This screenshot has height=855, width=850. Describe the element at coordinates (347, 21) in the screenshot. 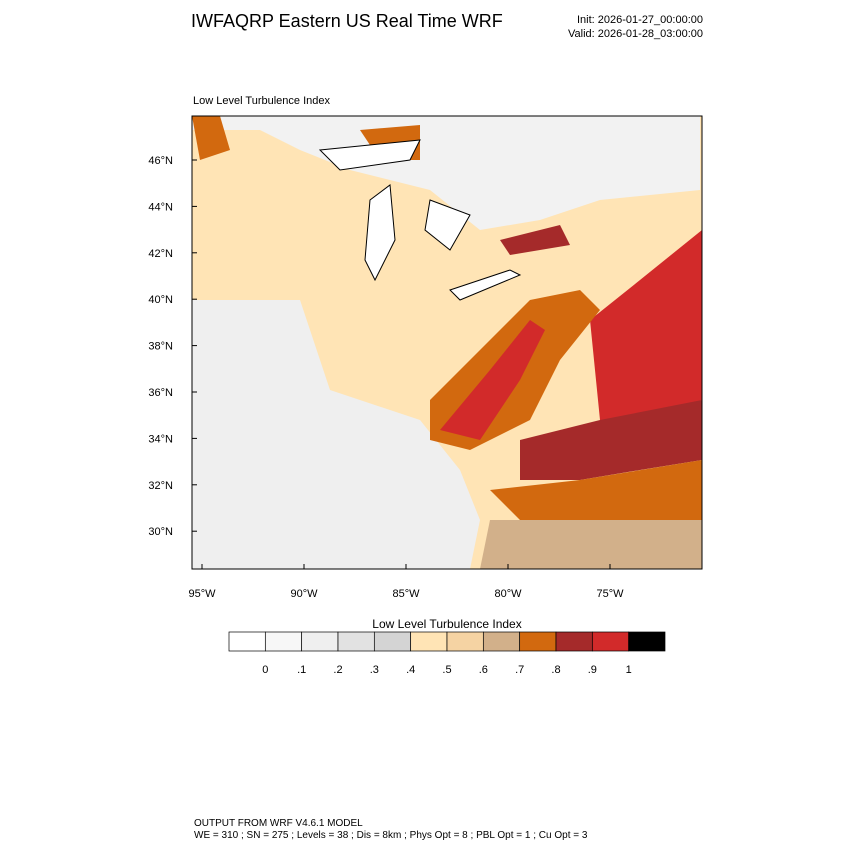

I see `title: IWFAQRP Eastern US Real Time WRF` at that location.